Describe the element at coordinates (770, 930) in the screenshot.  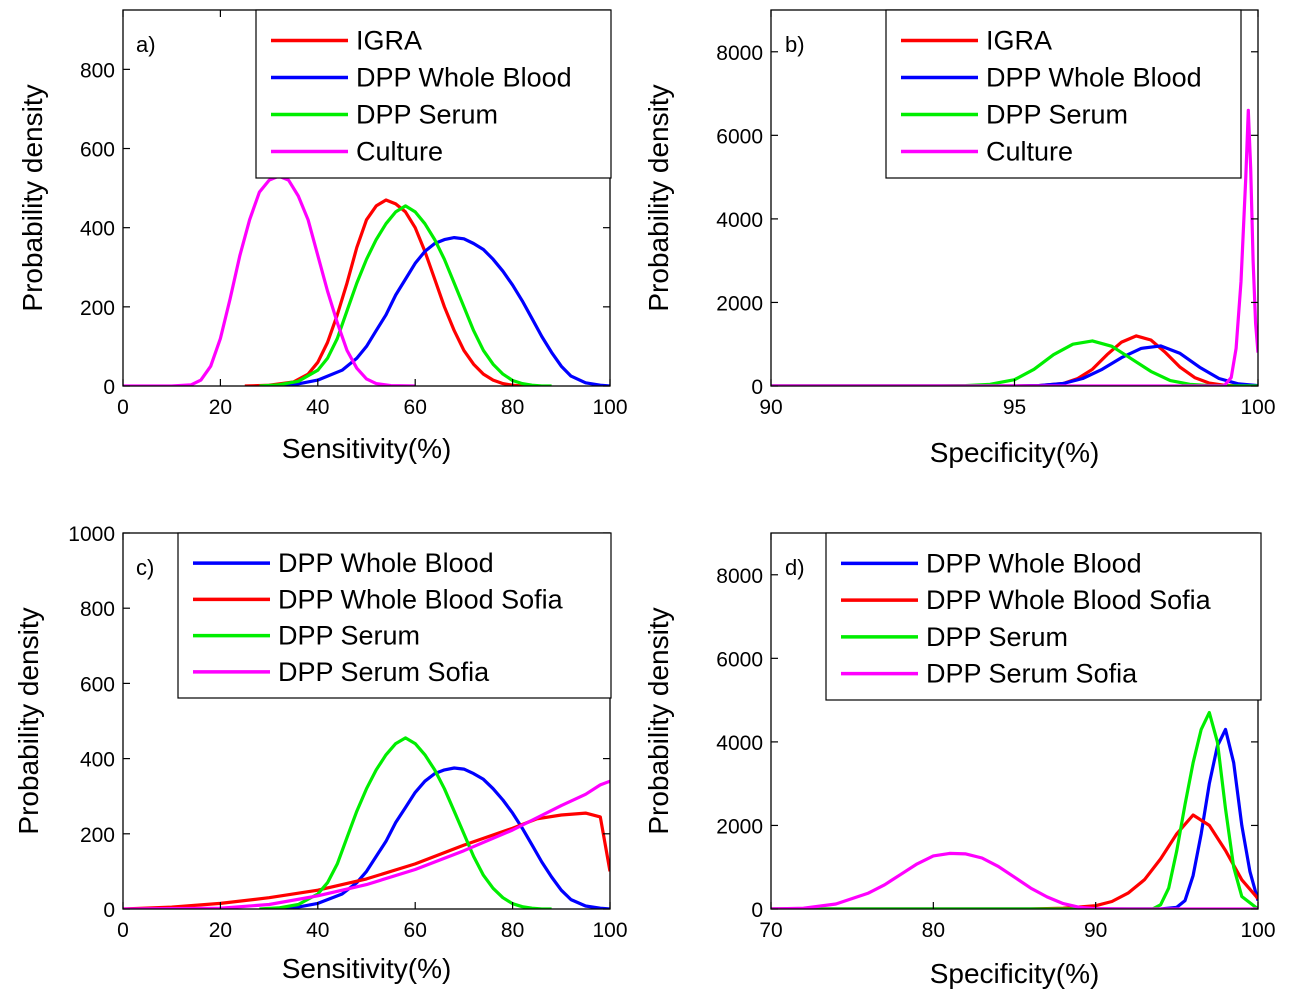
I see `x-tick-label: 70` at that location.